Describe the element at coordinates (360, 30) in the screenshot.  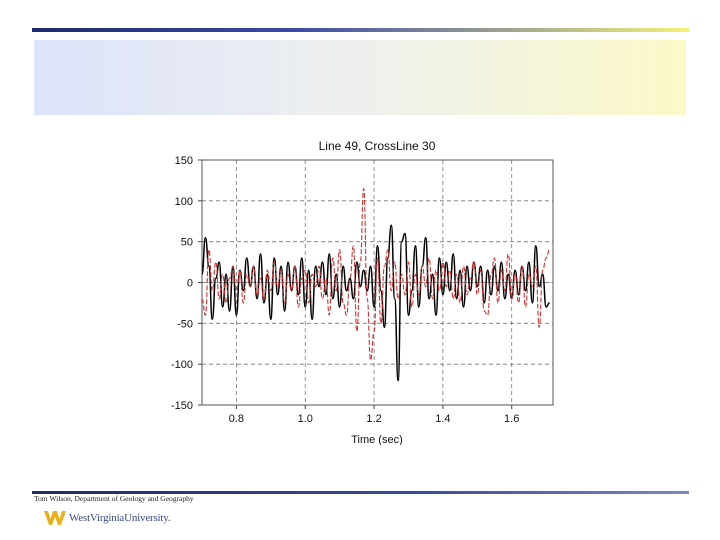
I see `header-top-rule` at that location.